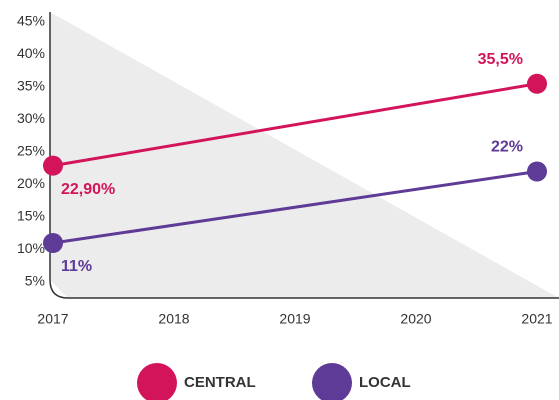 This screenshot has height=400, width=559. Describe the element at coordinates (294, 319) in the screenshot. I see `x-tick-label: 2019` at that location.